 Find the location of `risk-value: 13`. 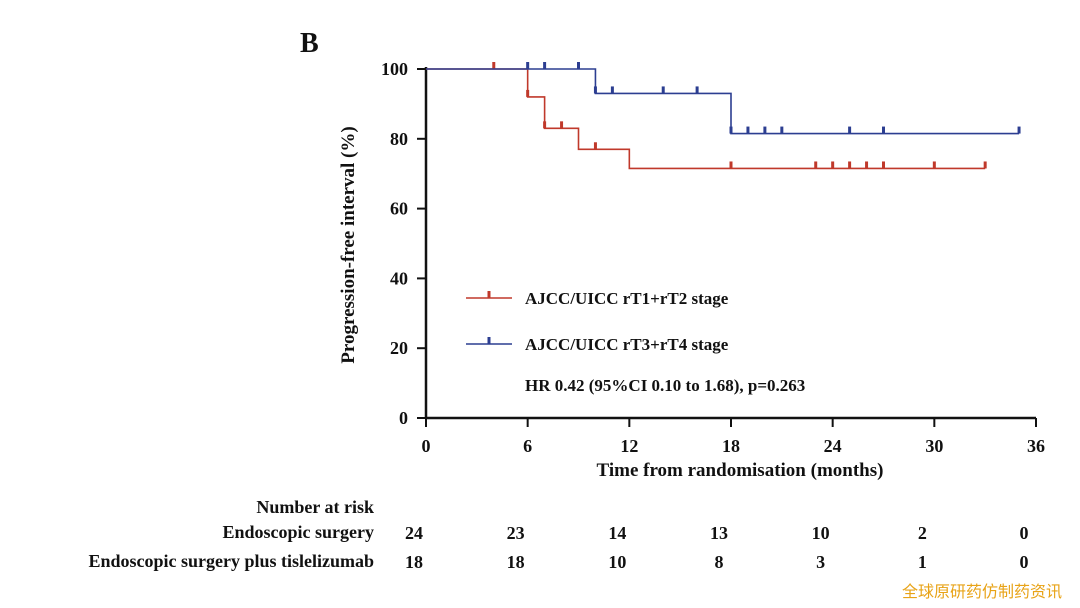

risk-value: 13 is located at coordinates (719, 533).